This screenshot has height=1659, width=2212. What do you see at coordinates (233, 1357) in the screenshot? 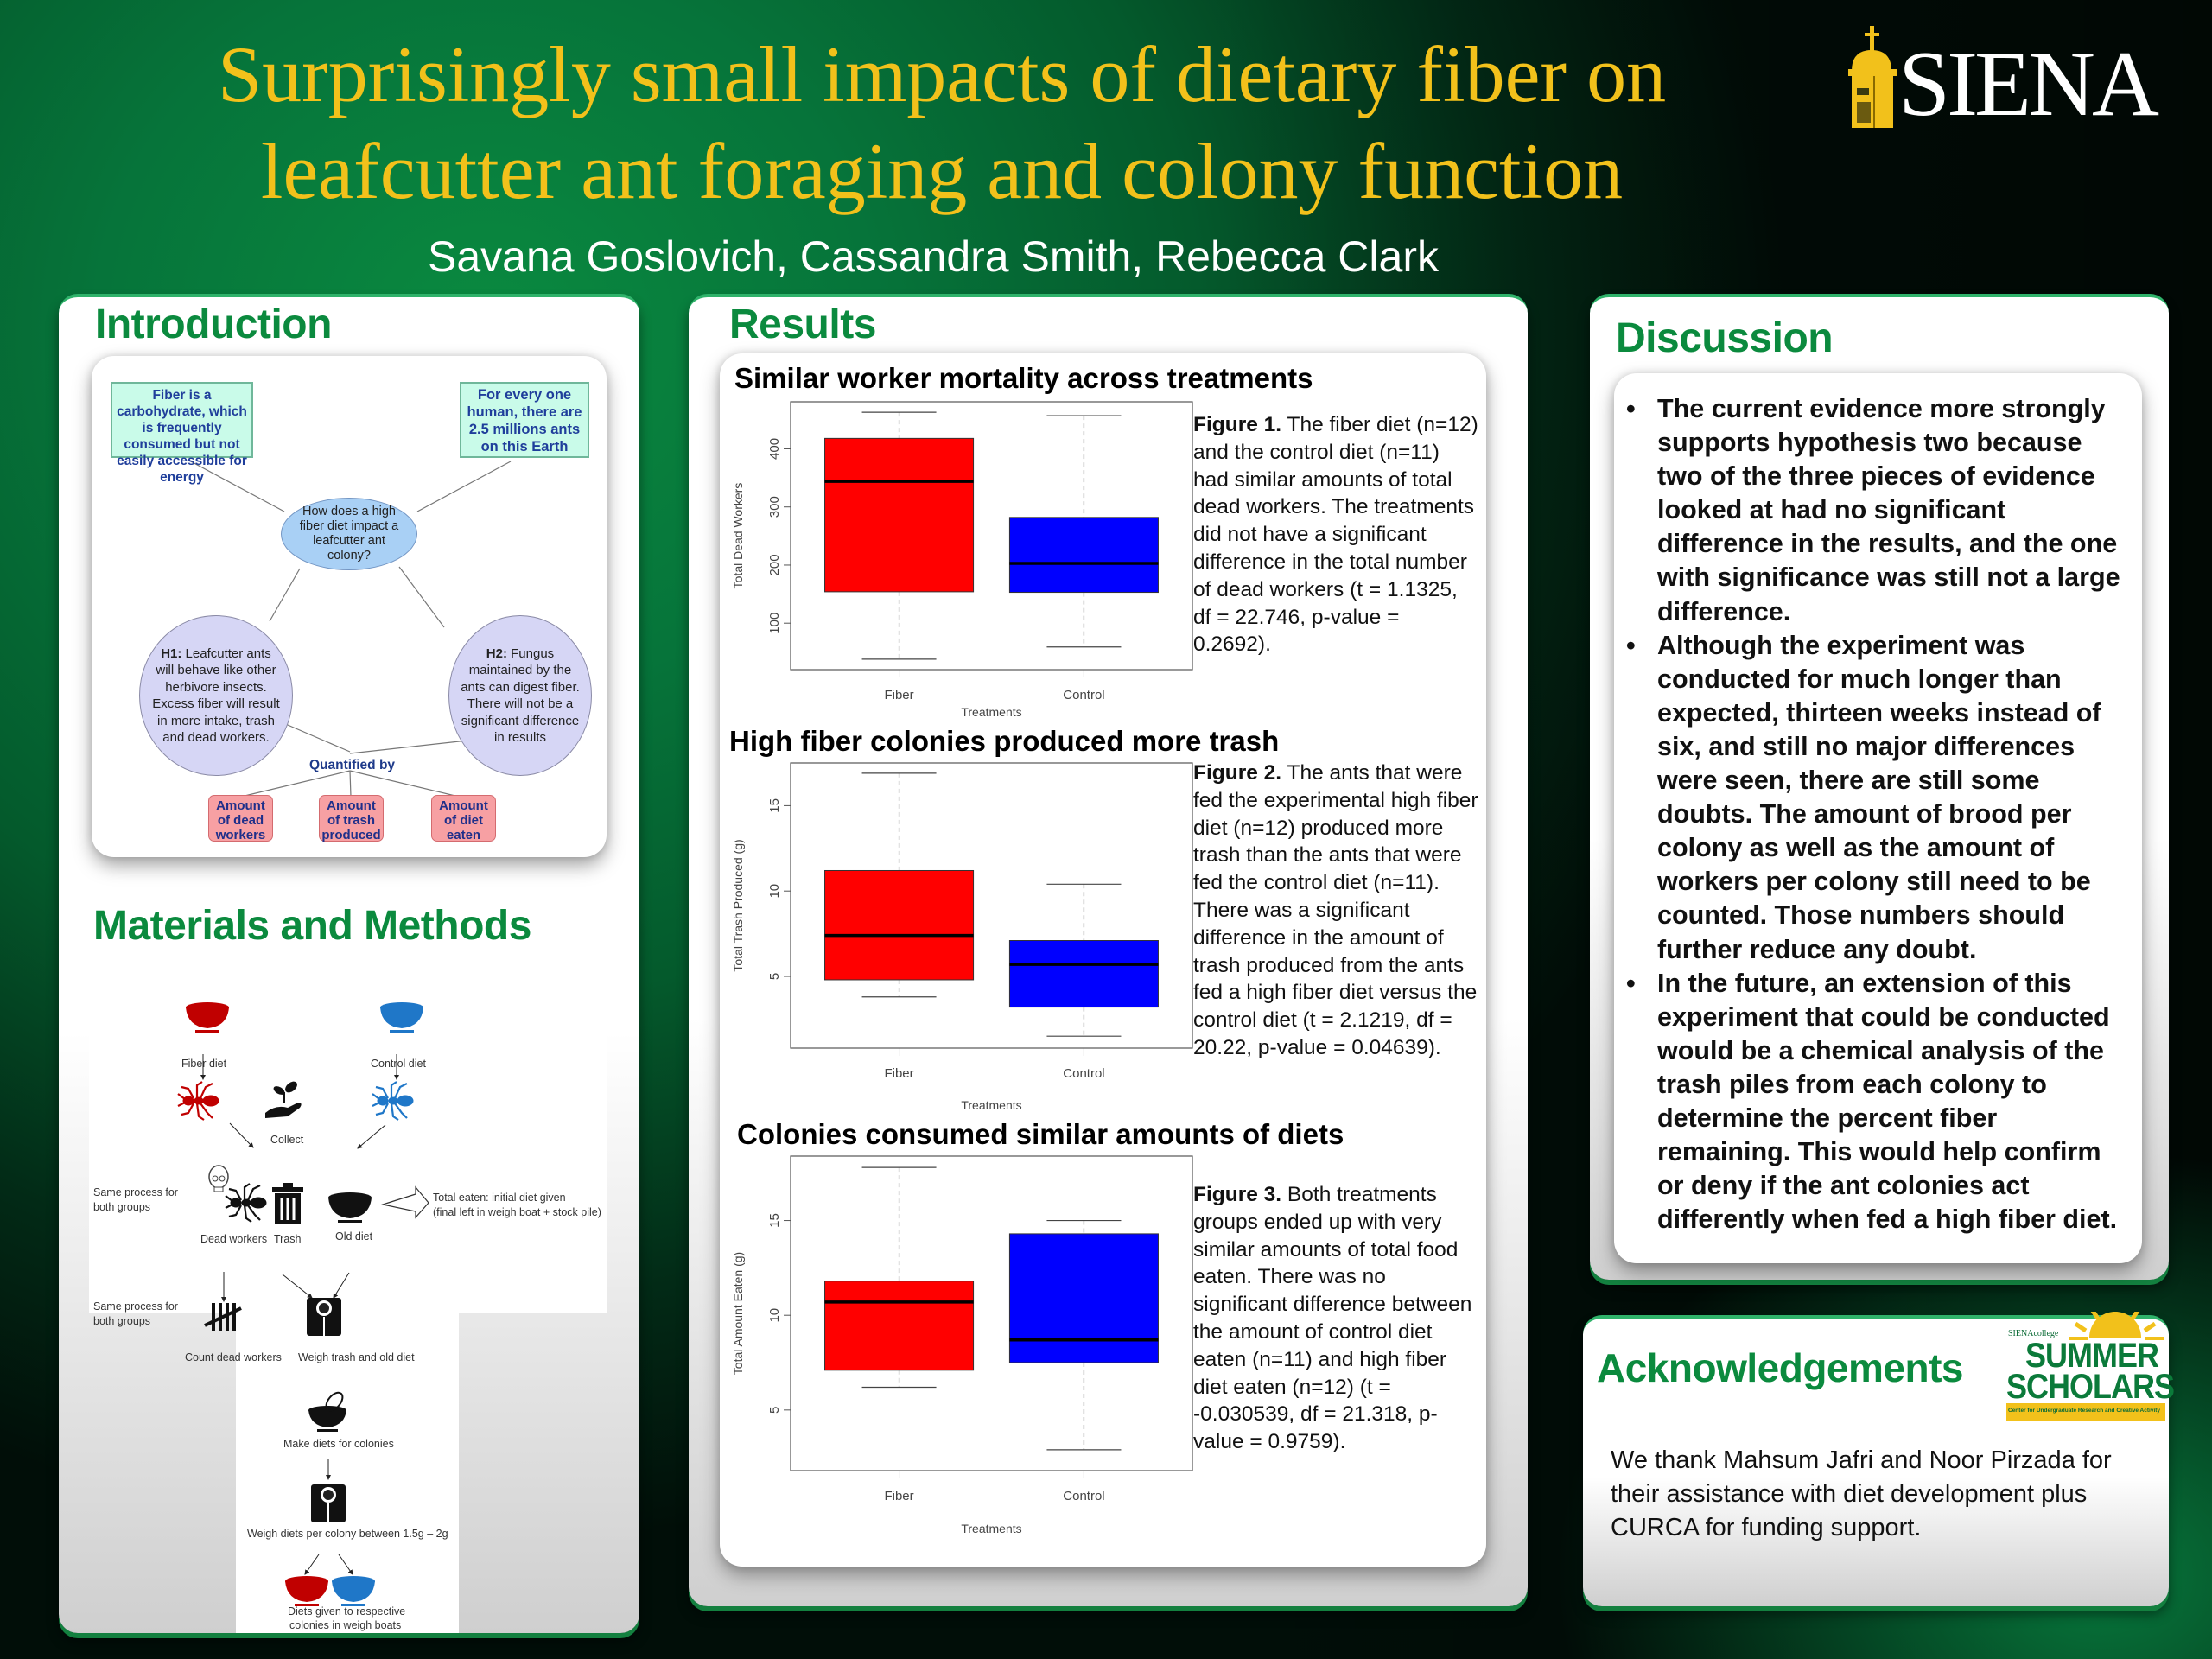
I see `count-dead-workers-label: Count dead workers` at bounding box center [233, 1357].